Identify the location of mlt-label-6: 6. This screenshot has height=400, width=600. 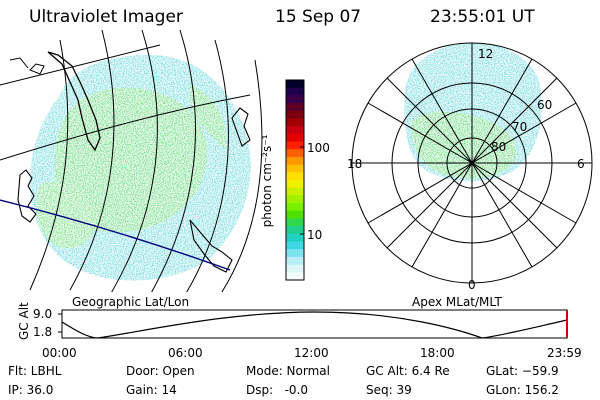
(581, 164).